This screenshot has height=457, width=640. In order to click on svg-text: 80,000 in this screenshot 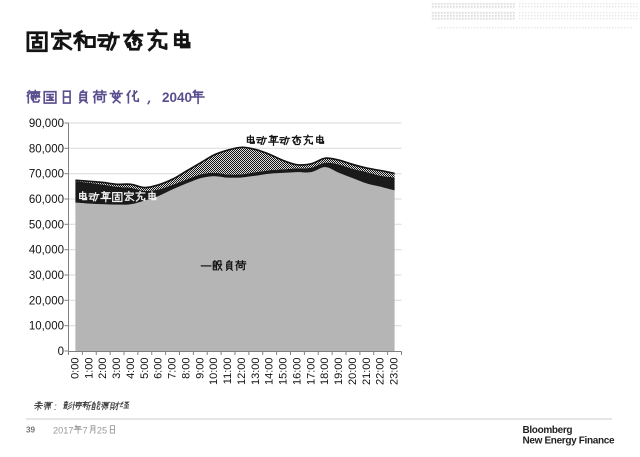, I will do `click(46, 149)`.